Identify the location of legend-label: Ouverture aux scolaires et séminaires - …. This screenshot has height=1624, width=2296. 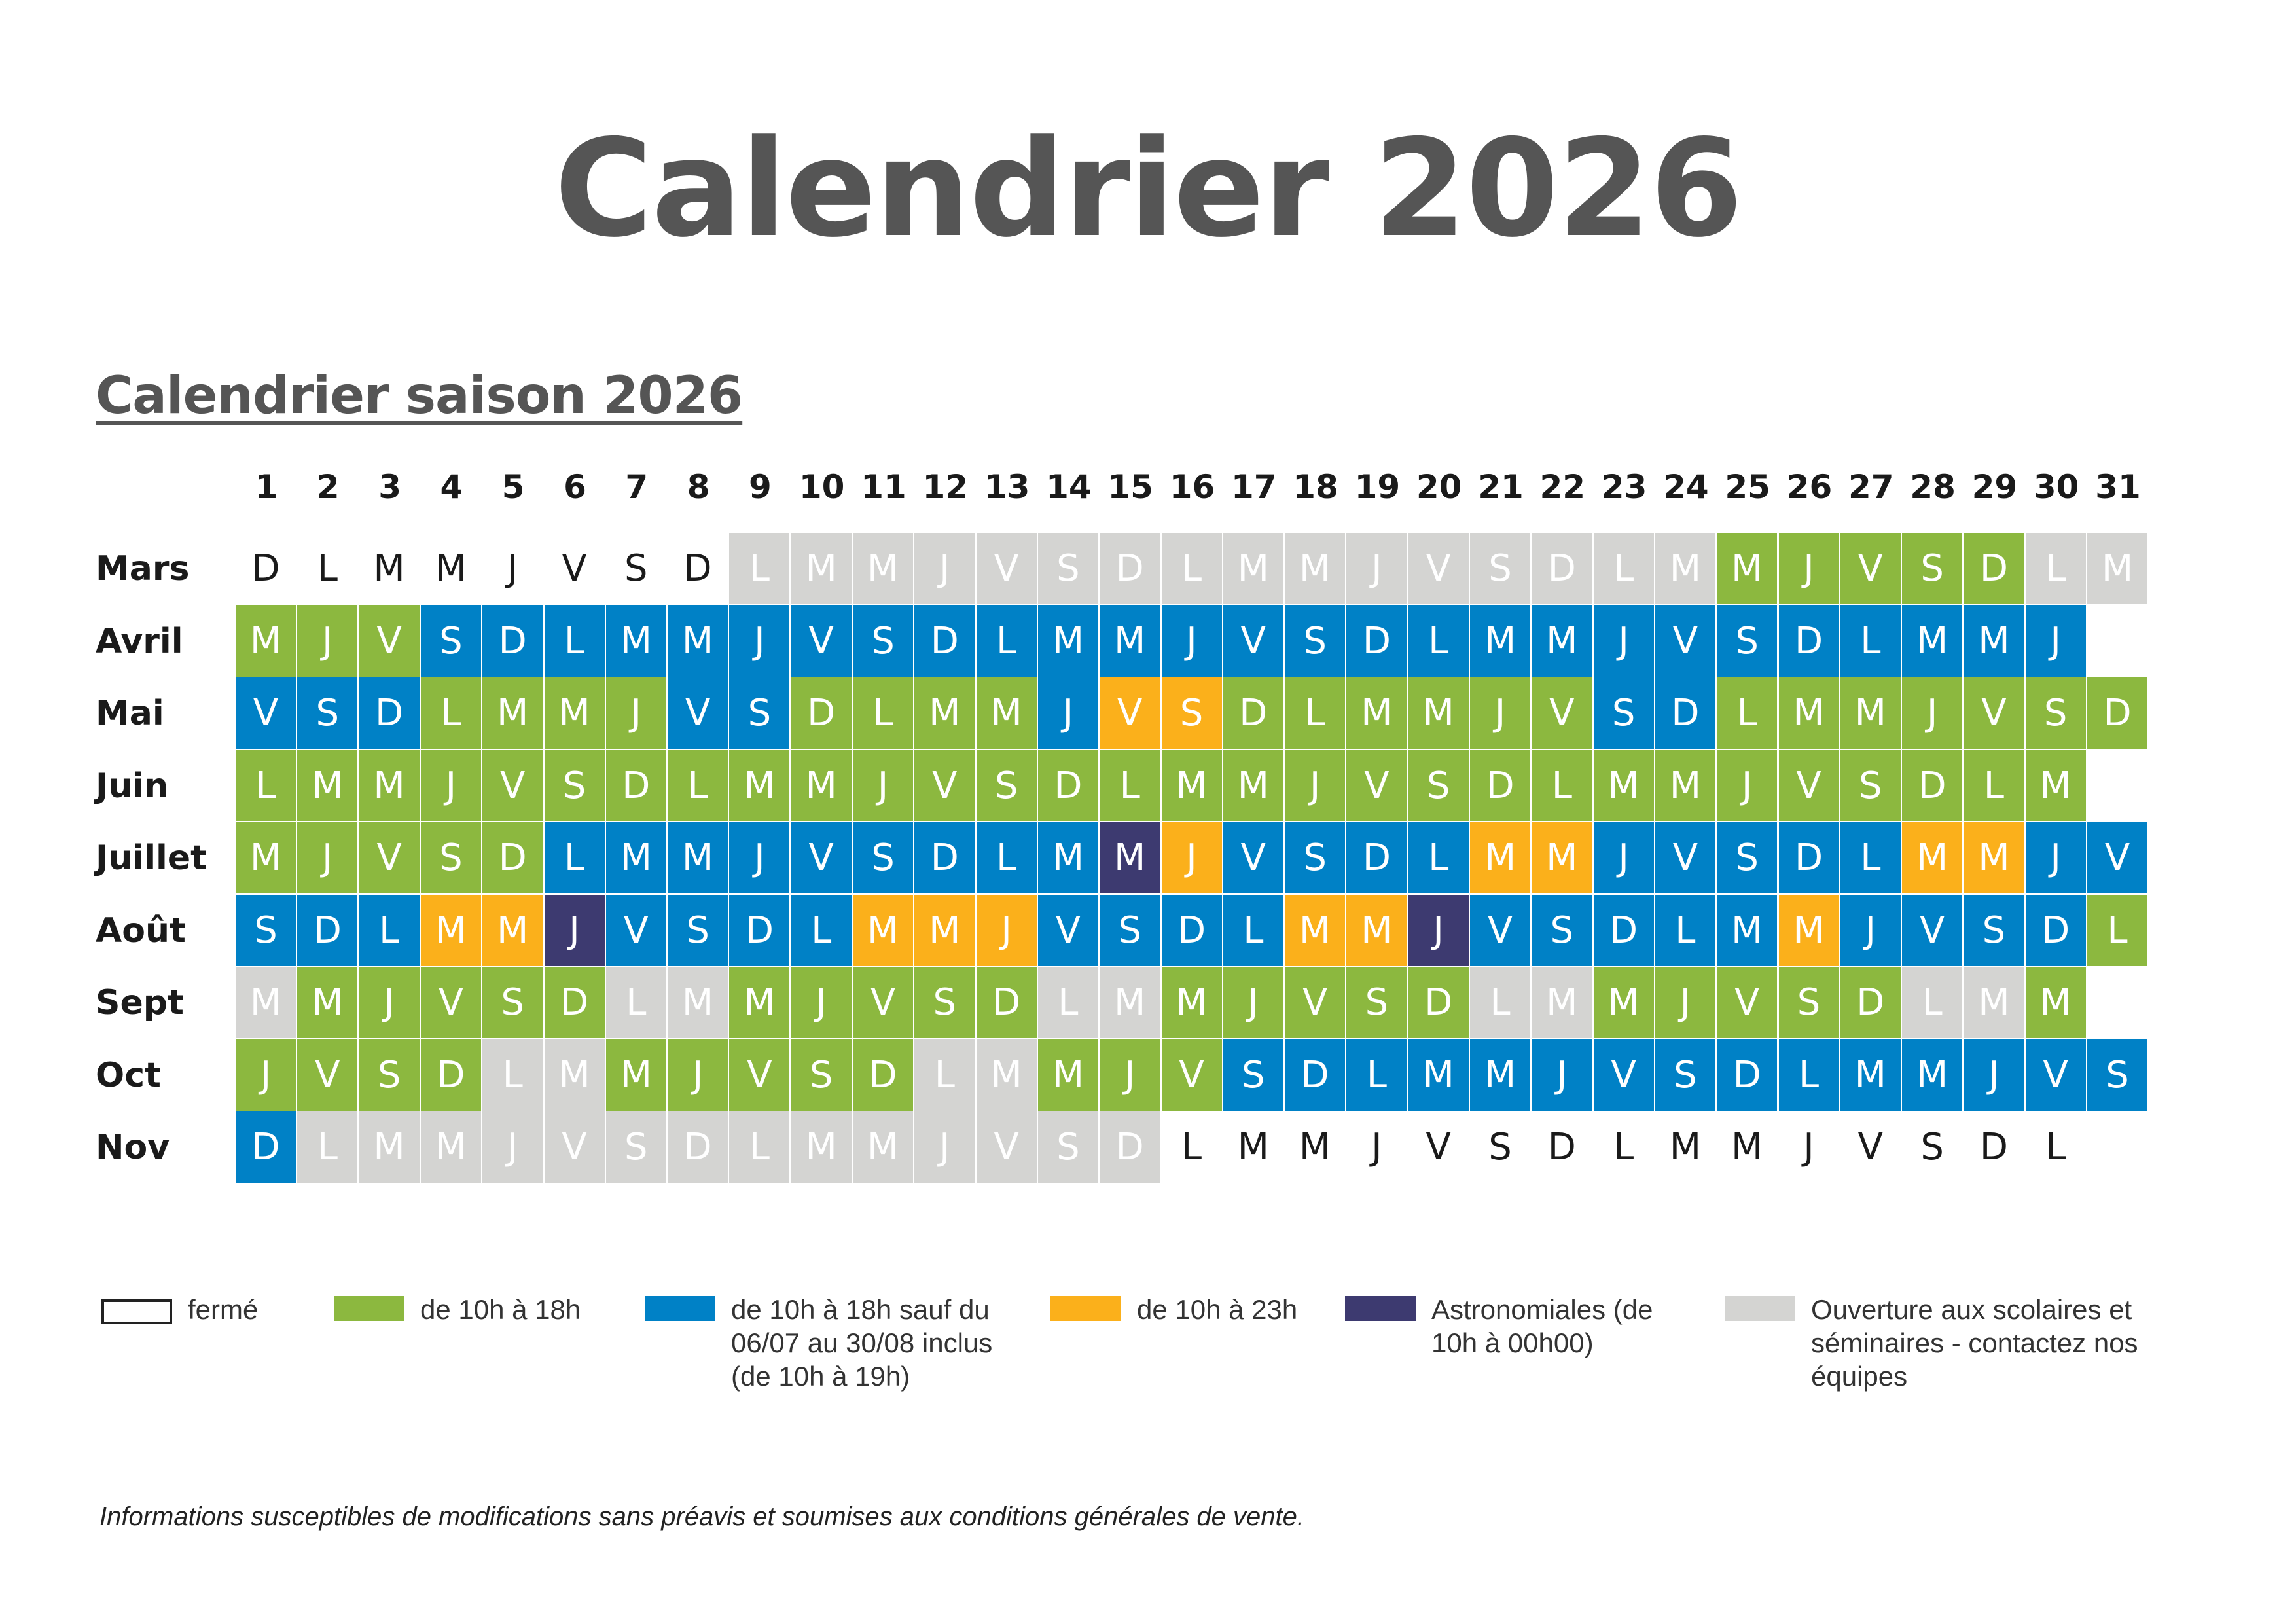
(1974, 1343).